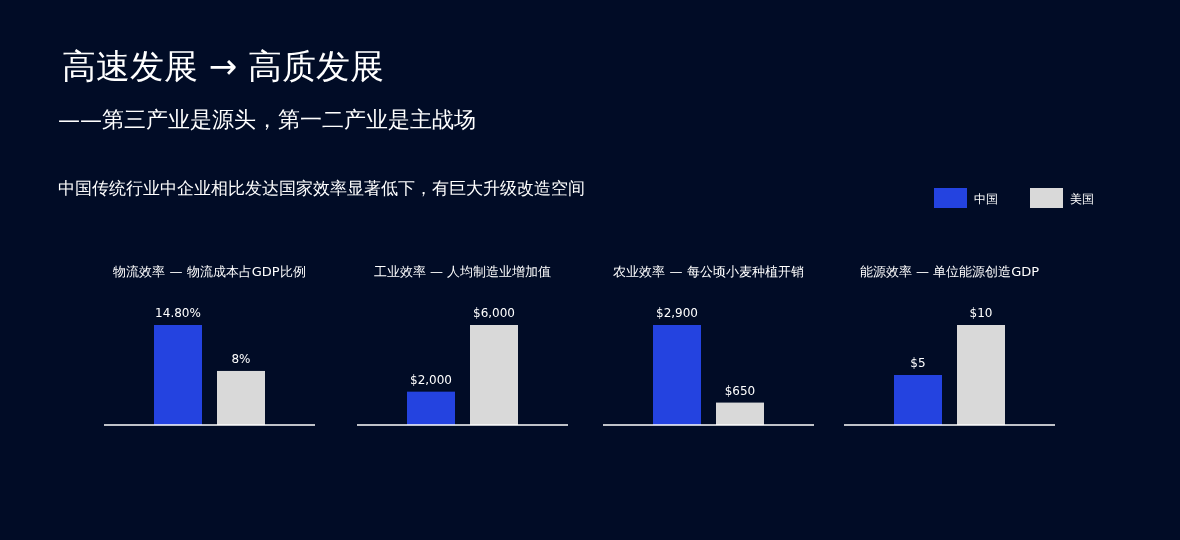  I want to click on text: ——第三产业是源头，第一二产业是主战场, so click(267, 119).